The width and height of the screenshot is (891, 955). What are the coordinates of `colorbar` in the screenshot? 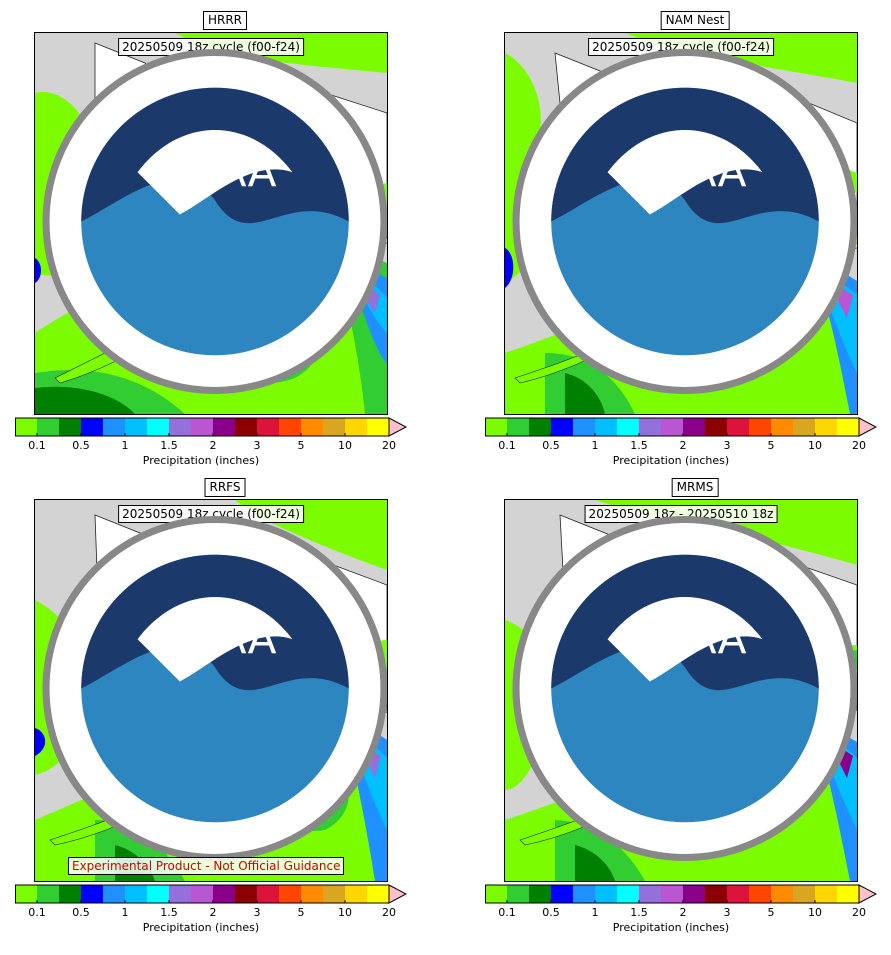 It's located at (681, 894).